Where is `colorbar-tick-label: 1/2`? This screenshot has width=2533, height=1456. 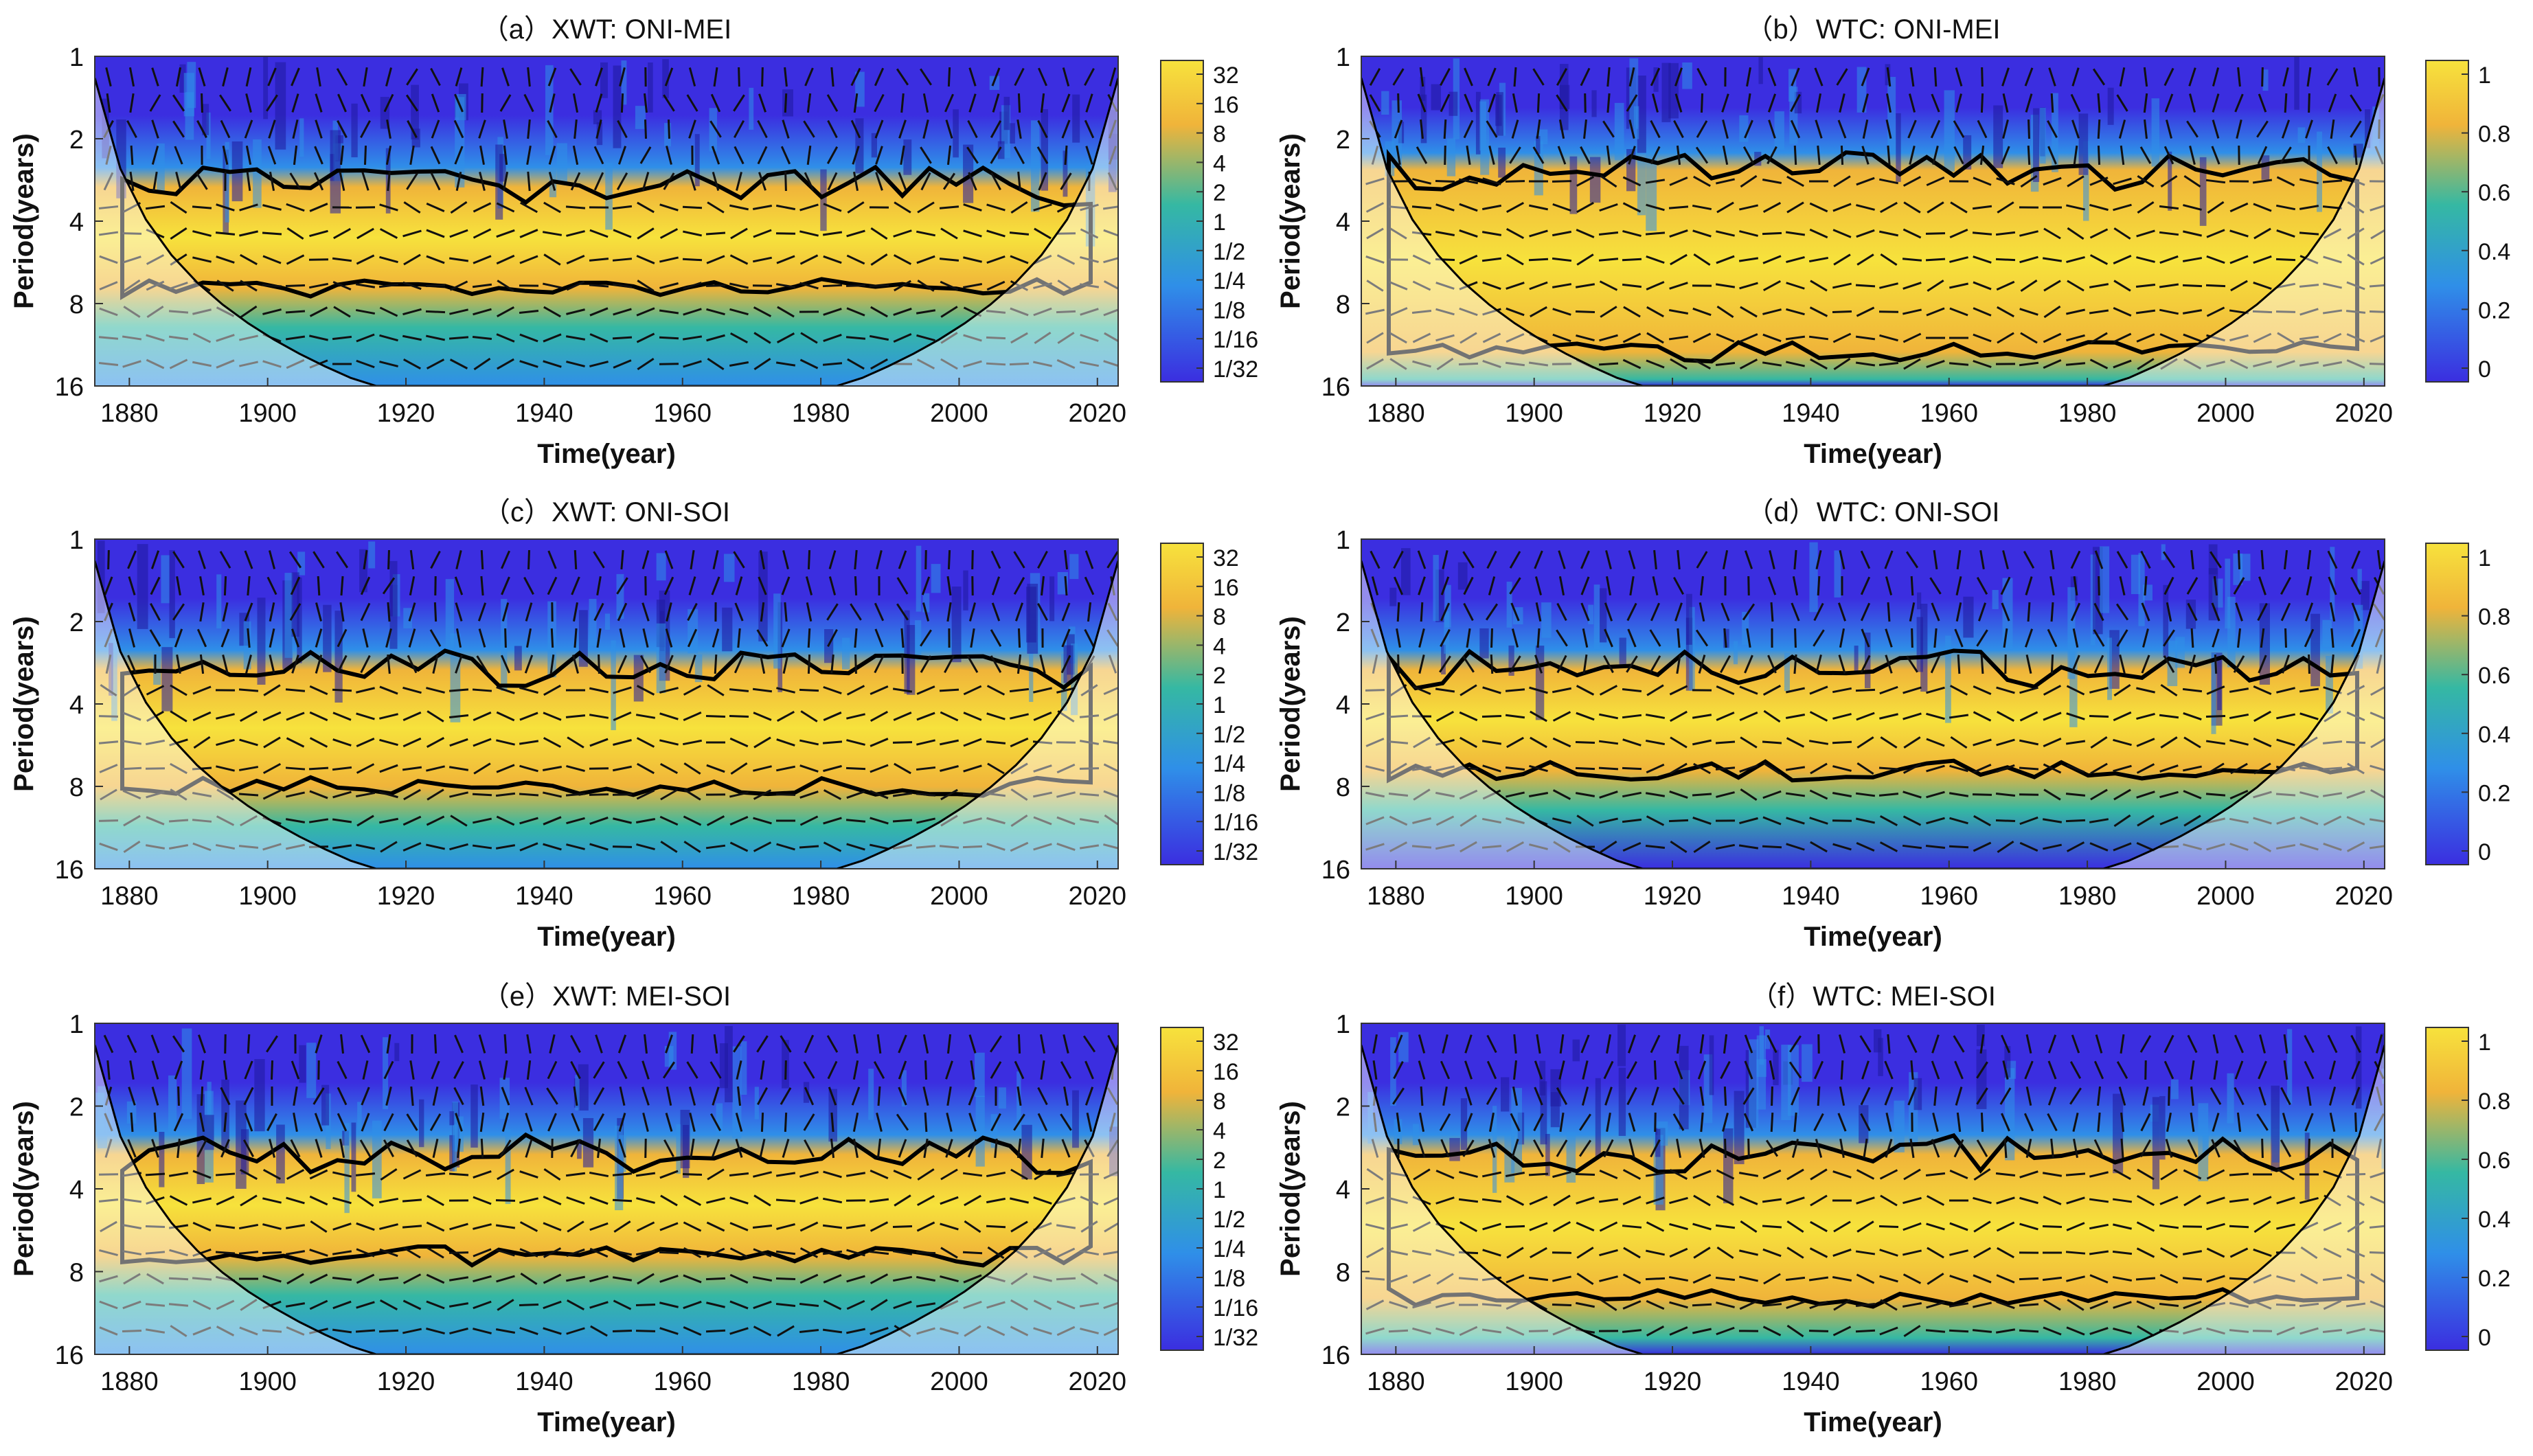
colorbar-tick-label: 1/2 is located at coordinates (1229, 735).